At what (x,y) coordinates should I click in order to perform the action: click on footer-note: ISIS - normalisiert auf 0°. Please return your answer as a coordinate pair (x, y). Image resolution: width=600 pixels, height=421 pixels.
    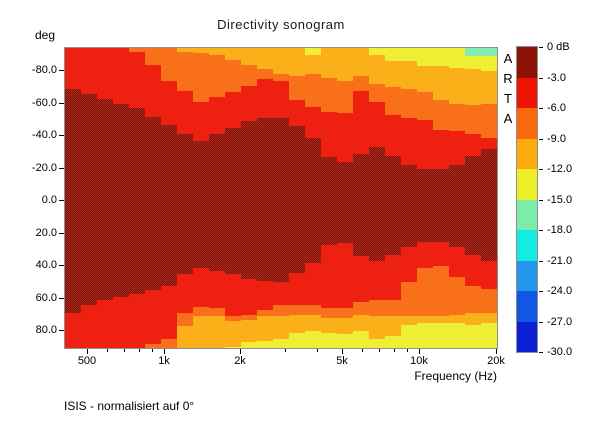
    Looking at the image, I should click on (129, 406).